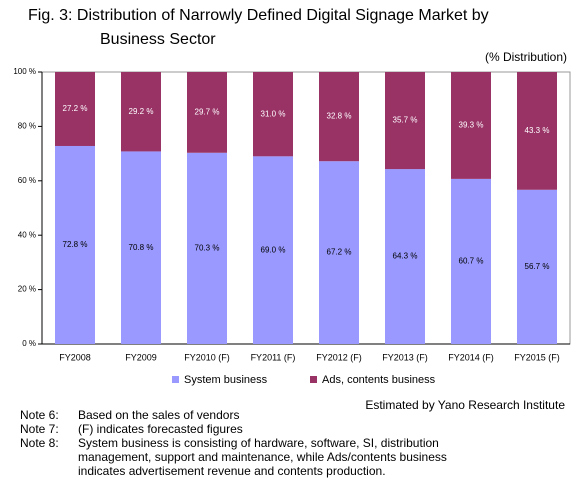 This screenshot has width=581, height=491. I want to click on value-label: 29.7 %, so click(207, 112).